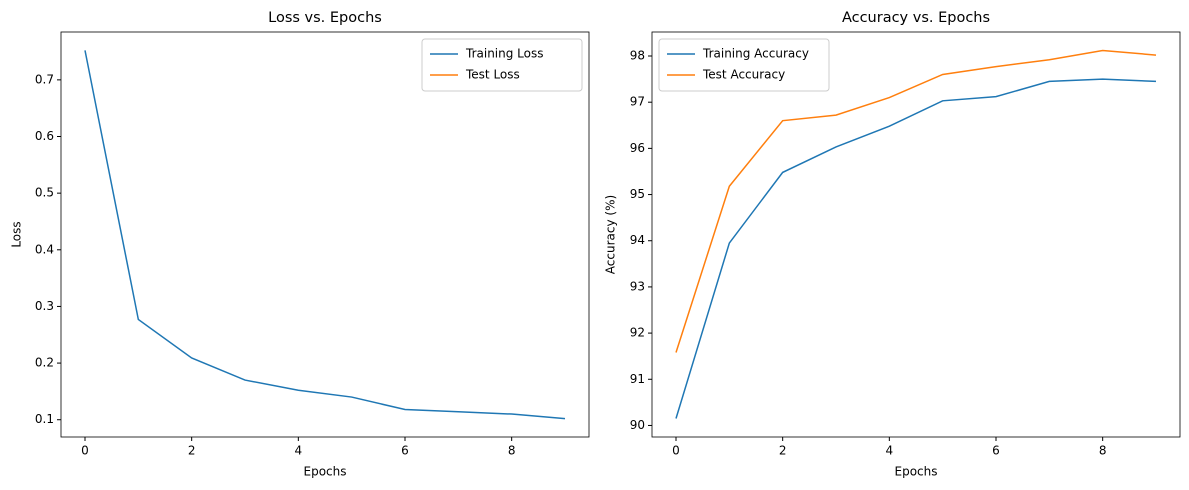 Image resolution: width=1189 pixels, height=490 pixels. I want to click on y-tick-label: 98, so click(637, 56).